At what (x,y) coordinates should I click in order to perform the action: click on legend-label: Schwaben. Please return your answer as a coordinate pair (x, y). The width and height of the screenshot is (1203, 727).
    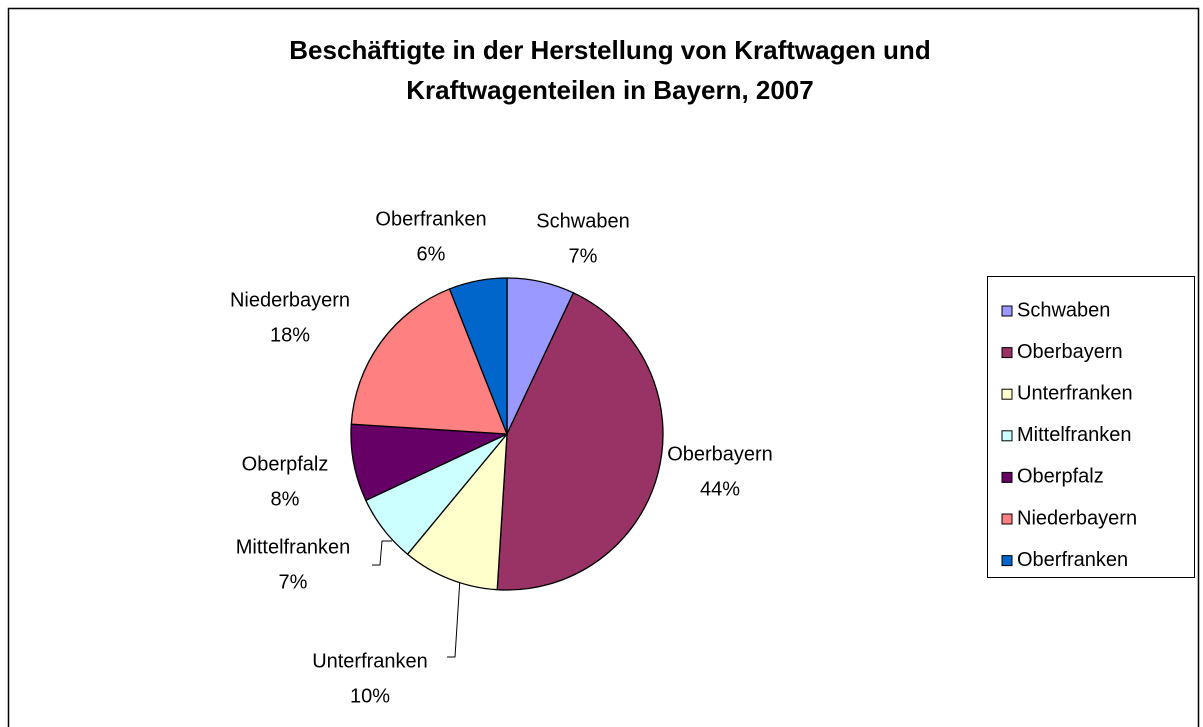
    Looking at the image, I should click on (1063, 310).